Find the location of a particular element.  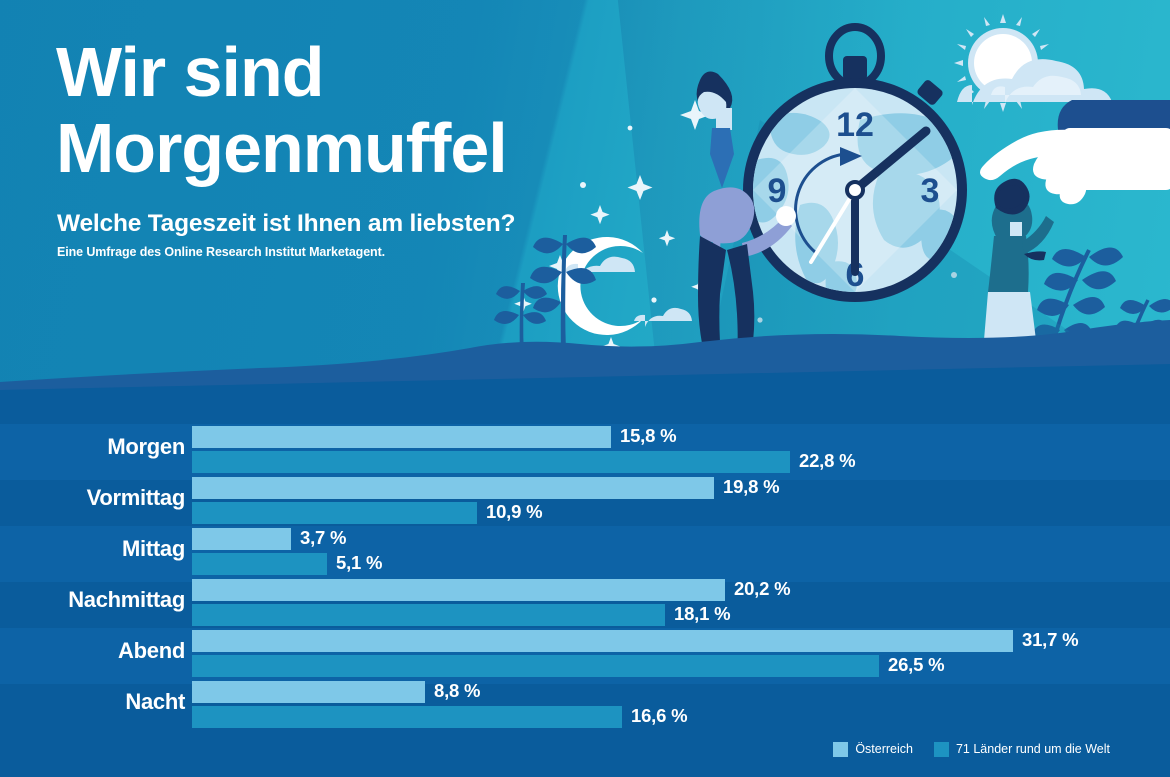

legend-label-world: 71 Länder rund um die Welt is located at coordinates (1032, 749).